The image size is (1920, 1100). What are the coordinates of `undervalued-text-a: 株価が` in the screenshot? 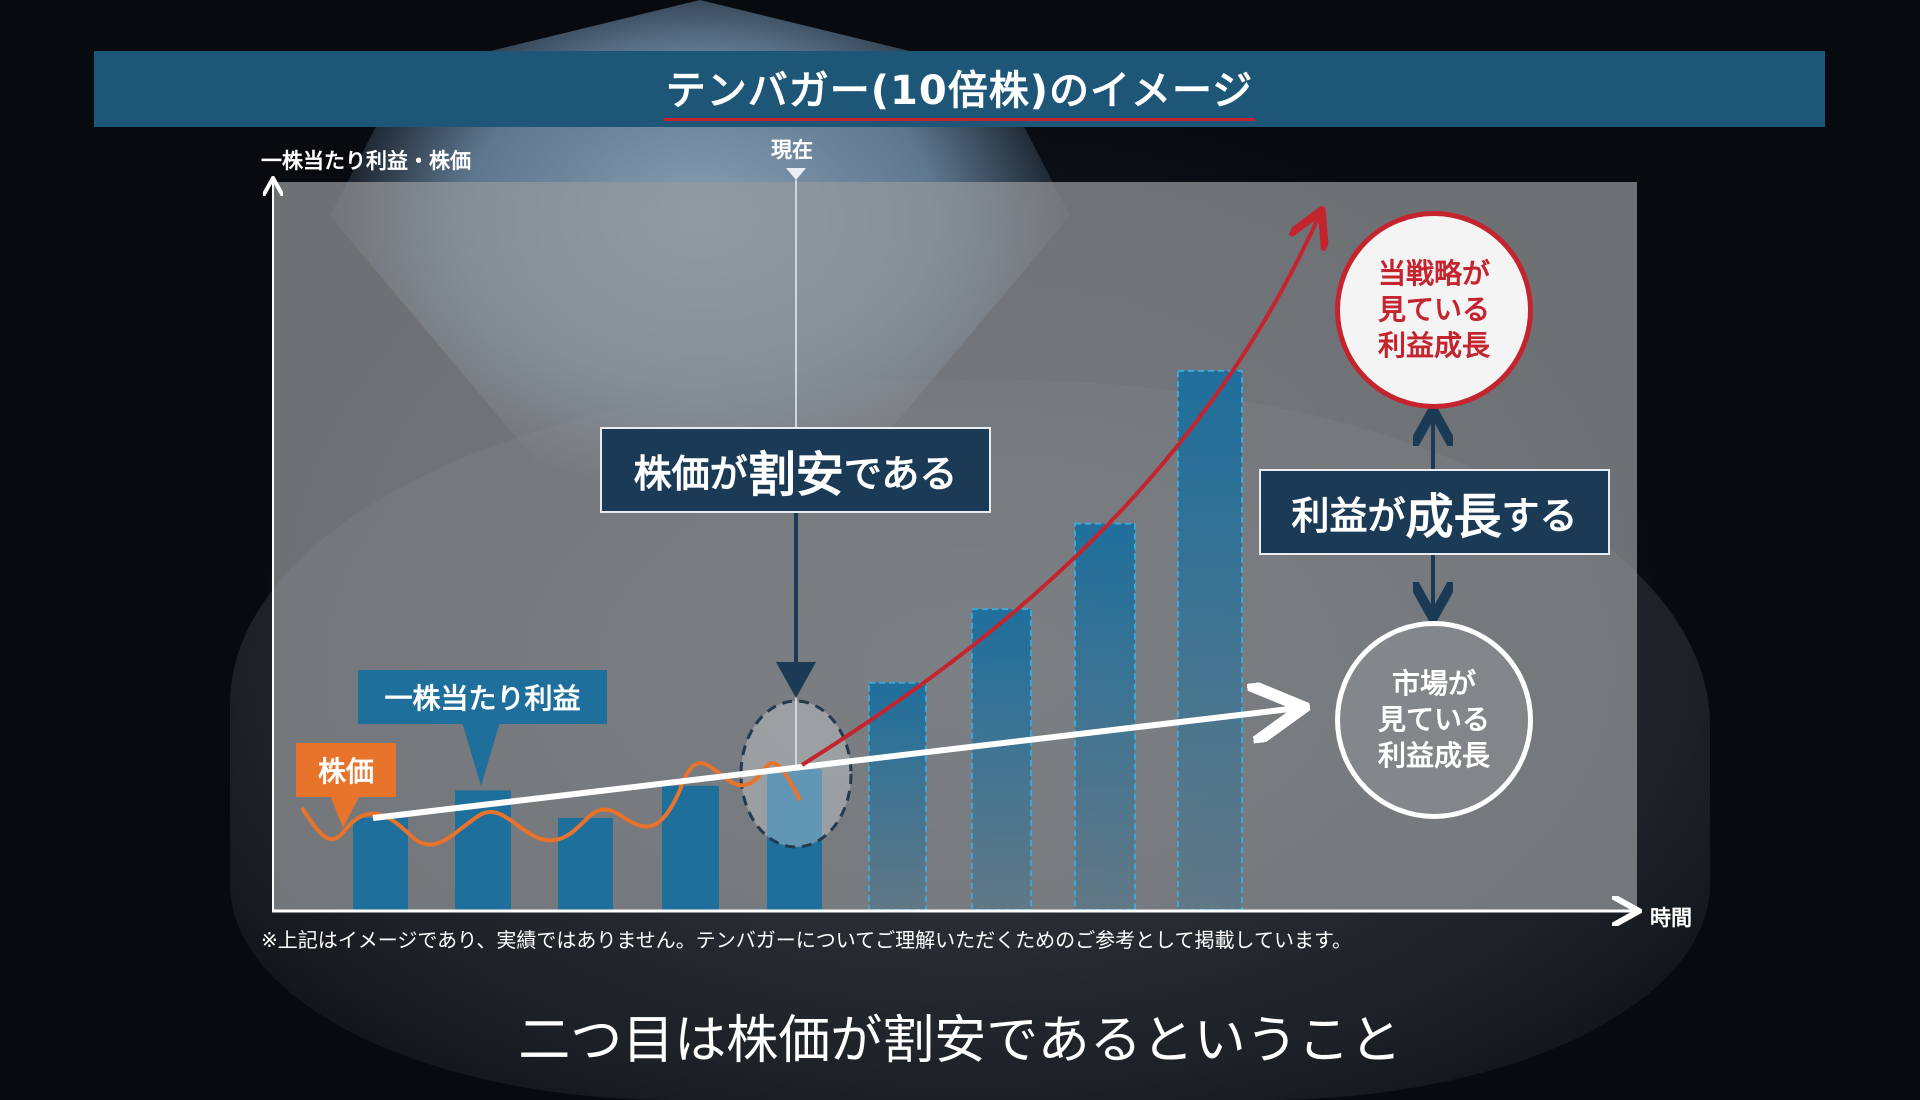 It's located at (690, 473).